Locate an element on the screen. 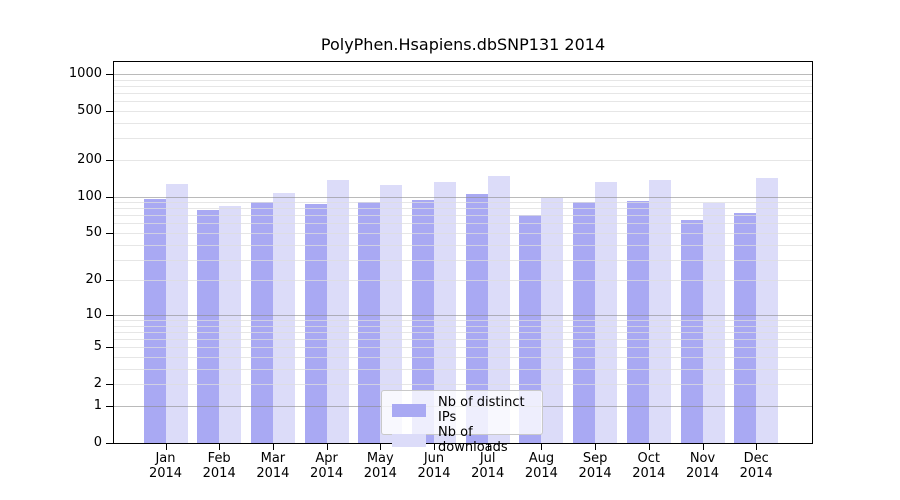 The image size is (900, 500). legend-row-distinct-ips: Nb of distinct IPs is located at coordinates (462, 410).